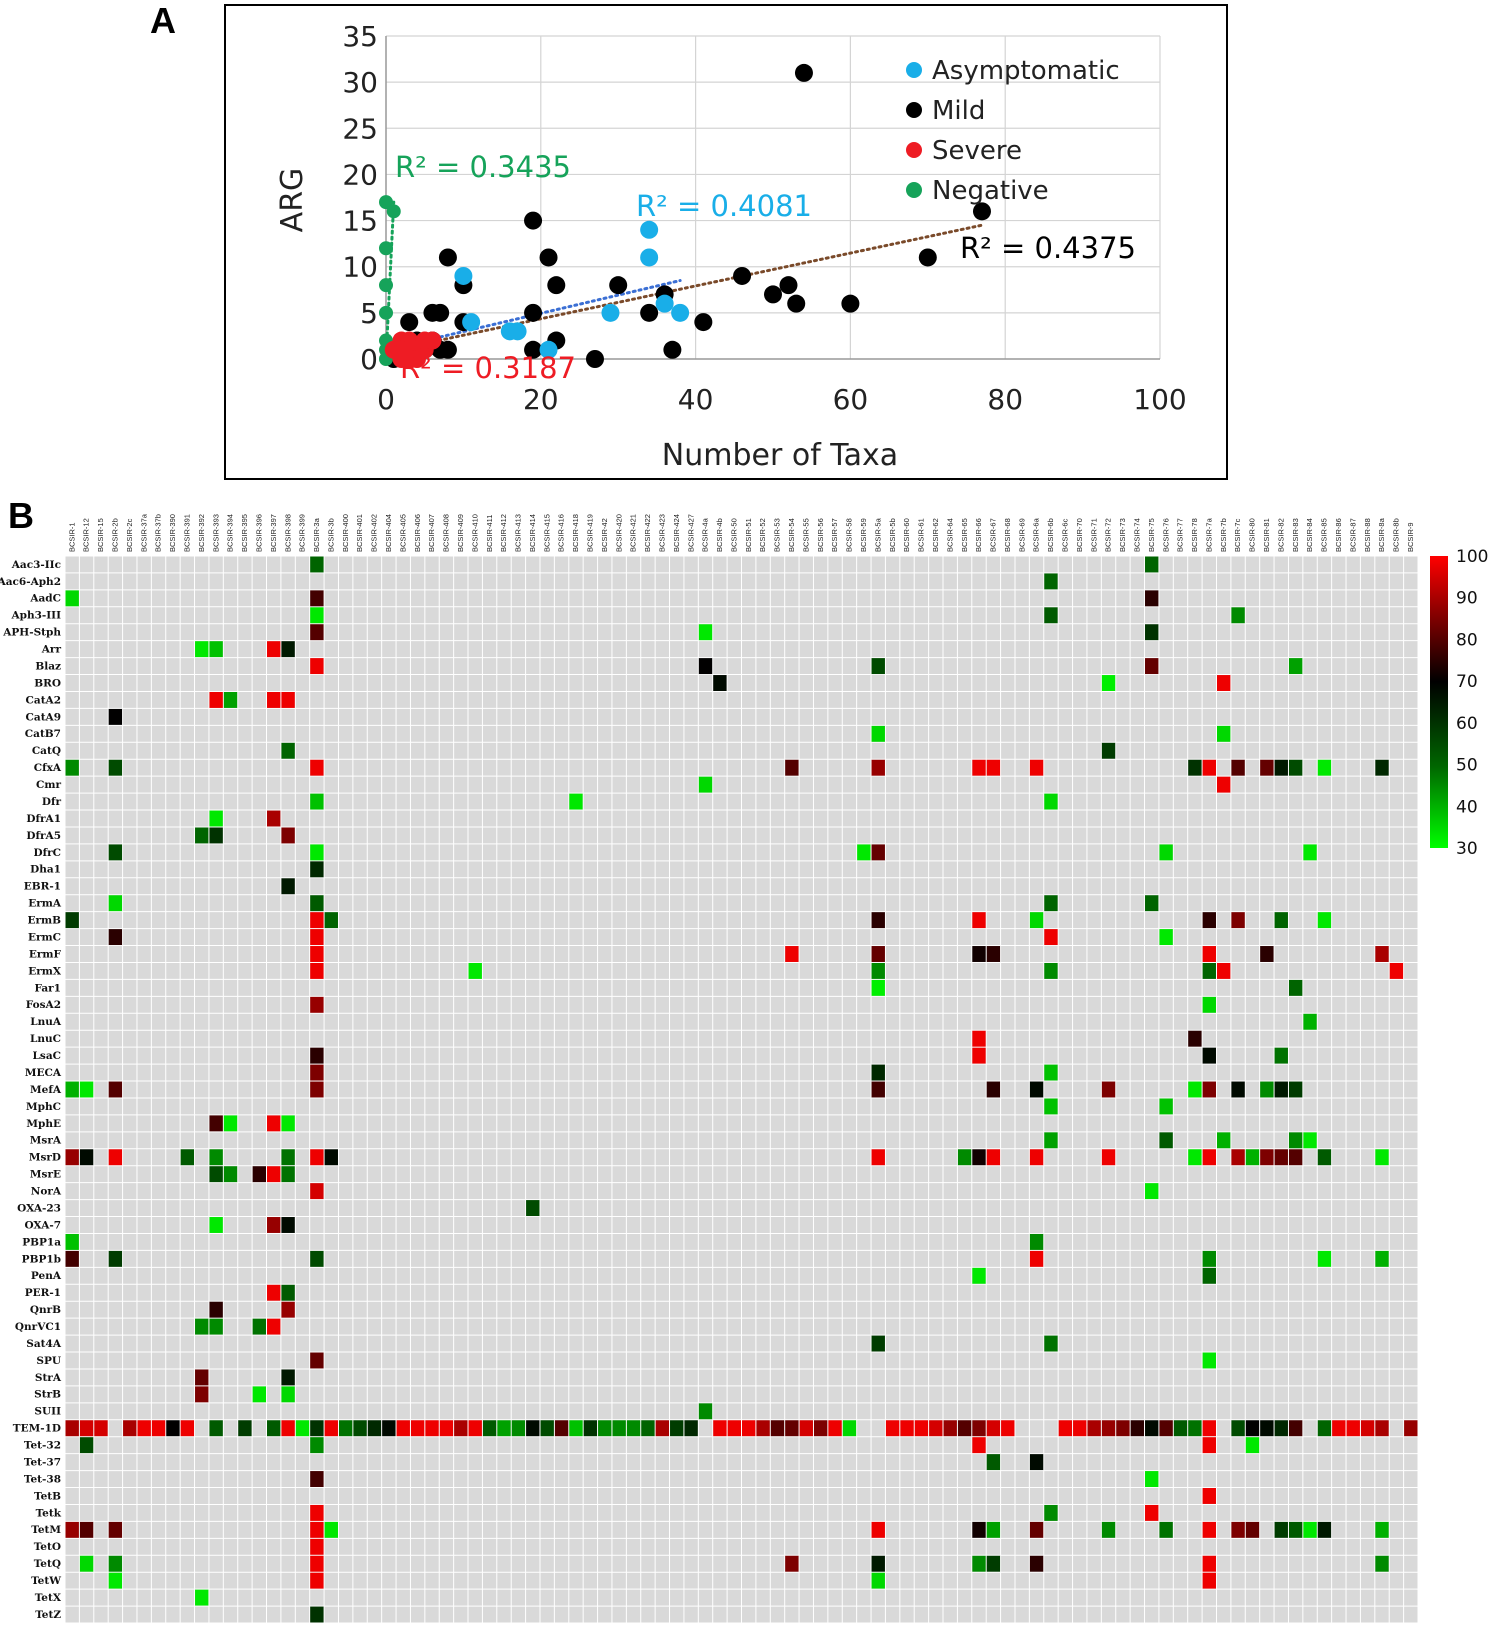 The width and height of the screenshot is (1499, 1628). What do you see at coordinates (517, 331) in the screenshot?
I see `point-asymptomatic` at bounding box center [517, 331].